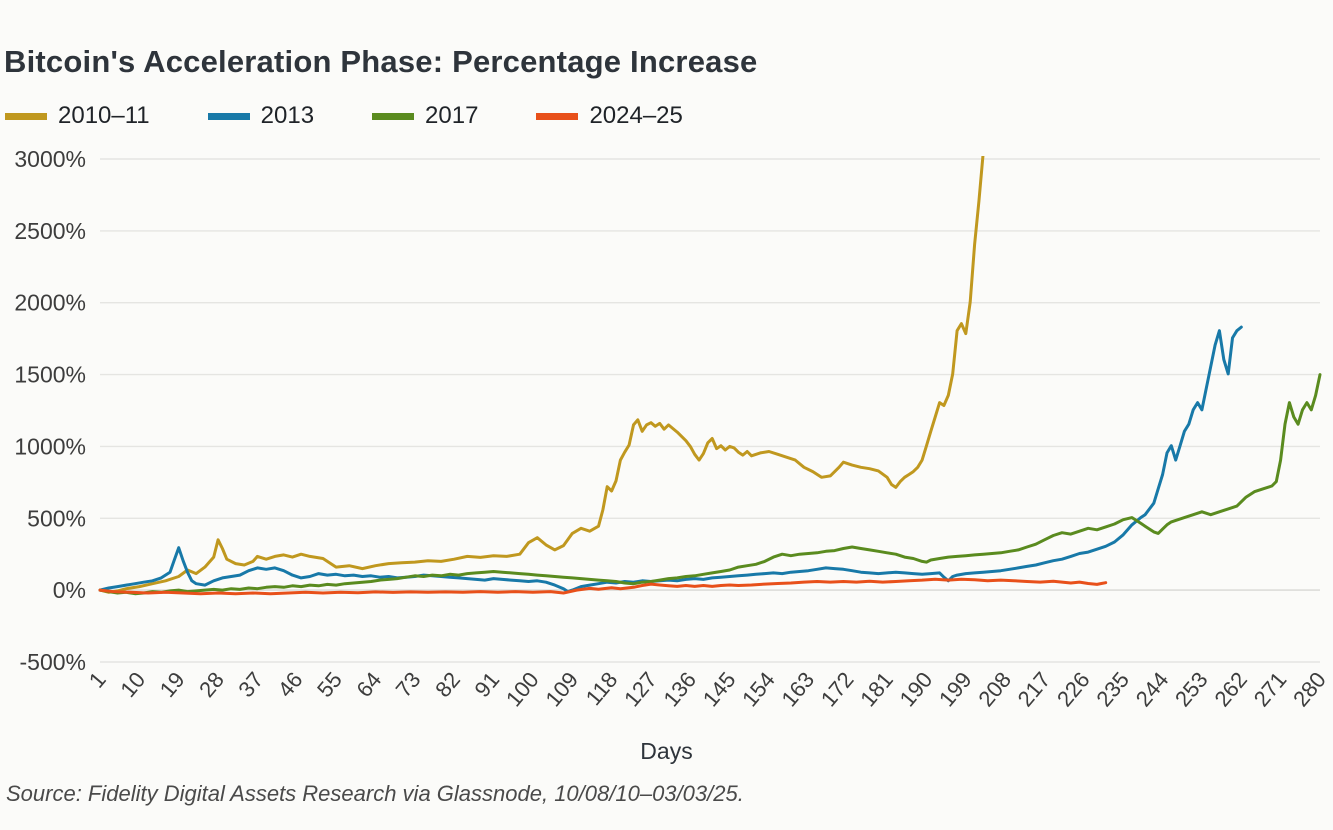 The image size is (1333, 830). What do you see at coordinates (719, 689) in the screenshot?
I see `svg-text: 145` at bounding box center [719, 689].